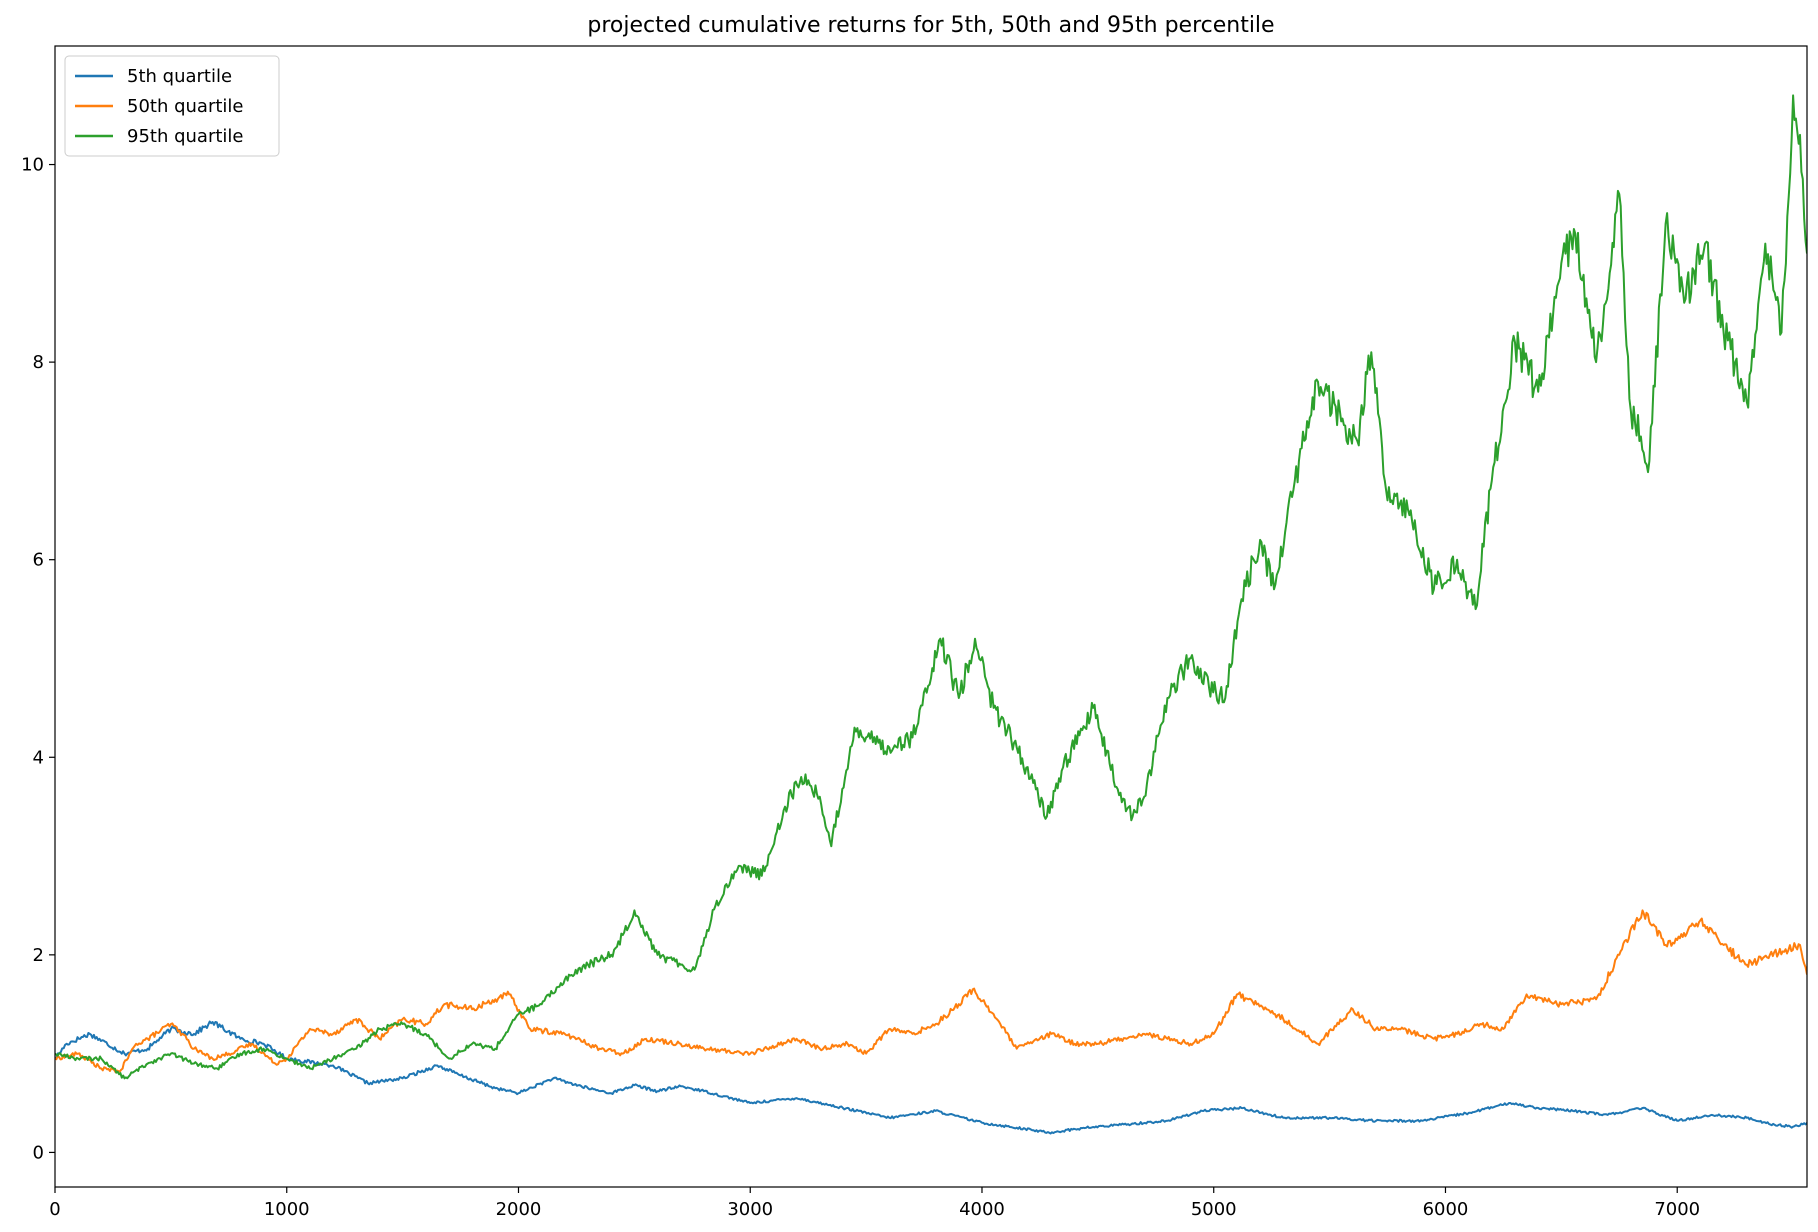 The image size is (1818, 1232). I want to click on y-tick-label: 8, so click(38, 362).